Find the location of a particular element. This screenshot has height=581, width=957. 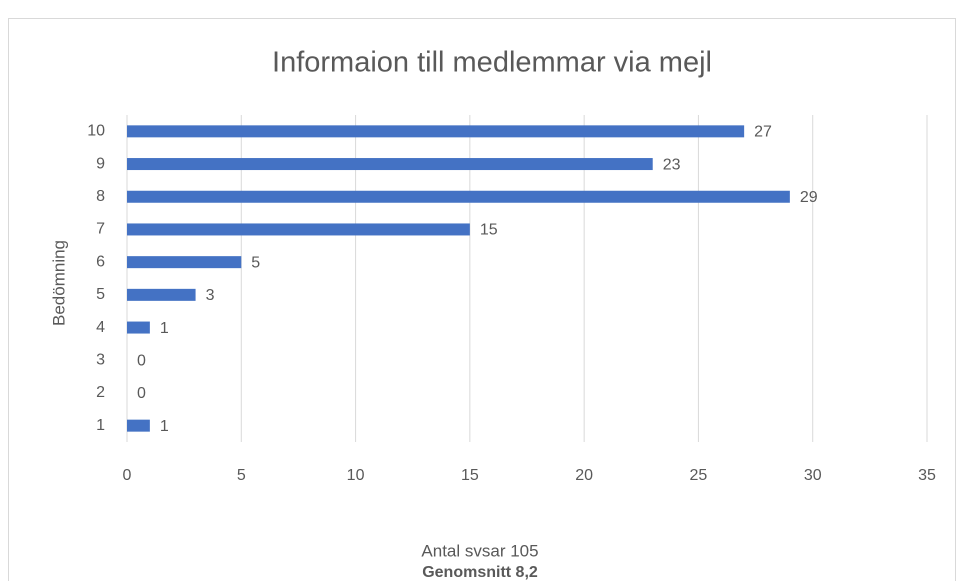

x-tick-label: 30 is located at coordinates (813, 475).